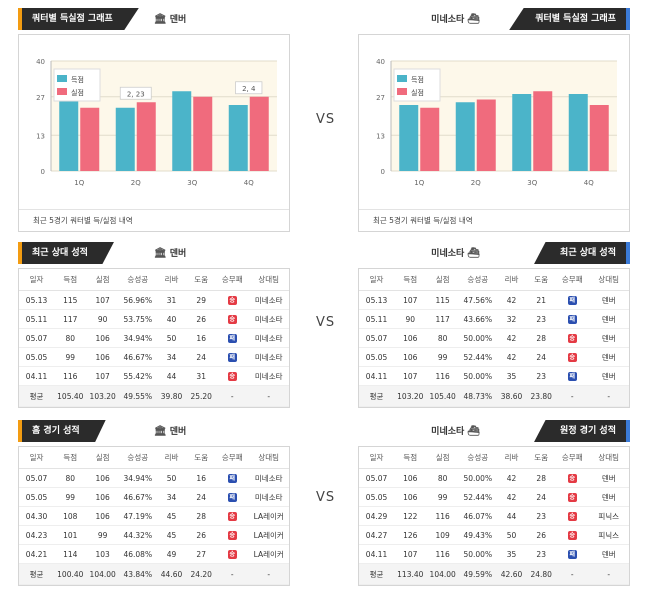 The image size is (650, 590). What do you see at coordinates (380, 136) in the screenshot?
I see `y-tick-label: 13` at bounding box center [380, 136].